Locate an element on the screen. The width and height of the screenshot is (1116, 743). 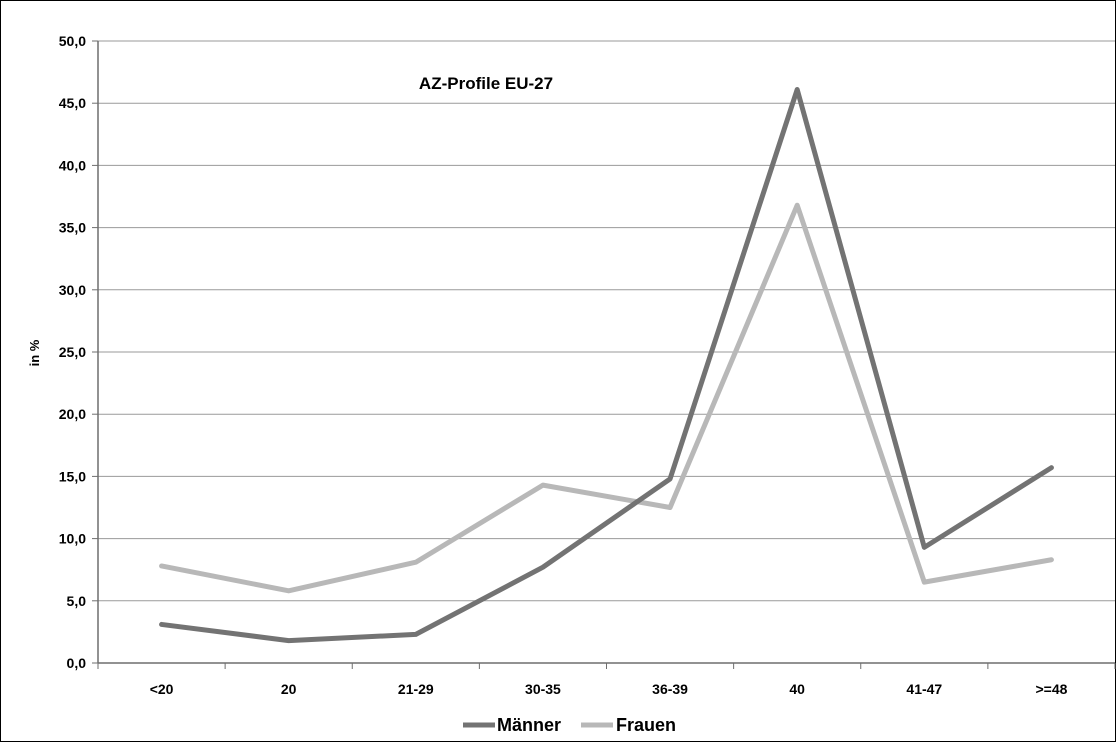
x-tick-label: 21-29 is located at coordinates (416, 689).